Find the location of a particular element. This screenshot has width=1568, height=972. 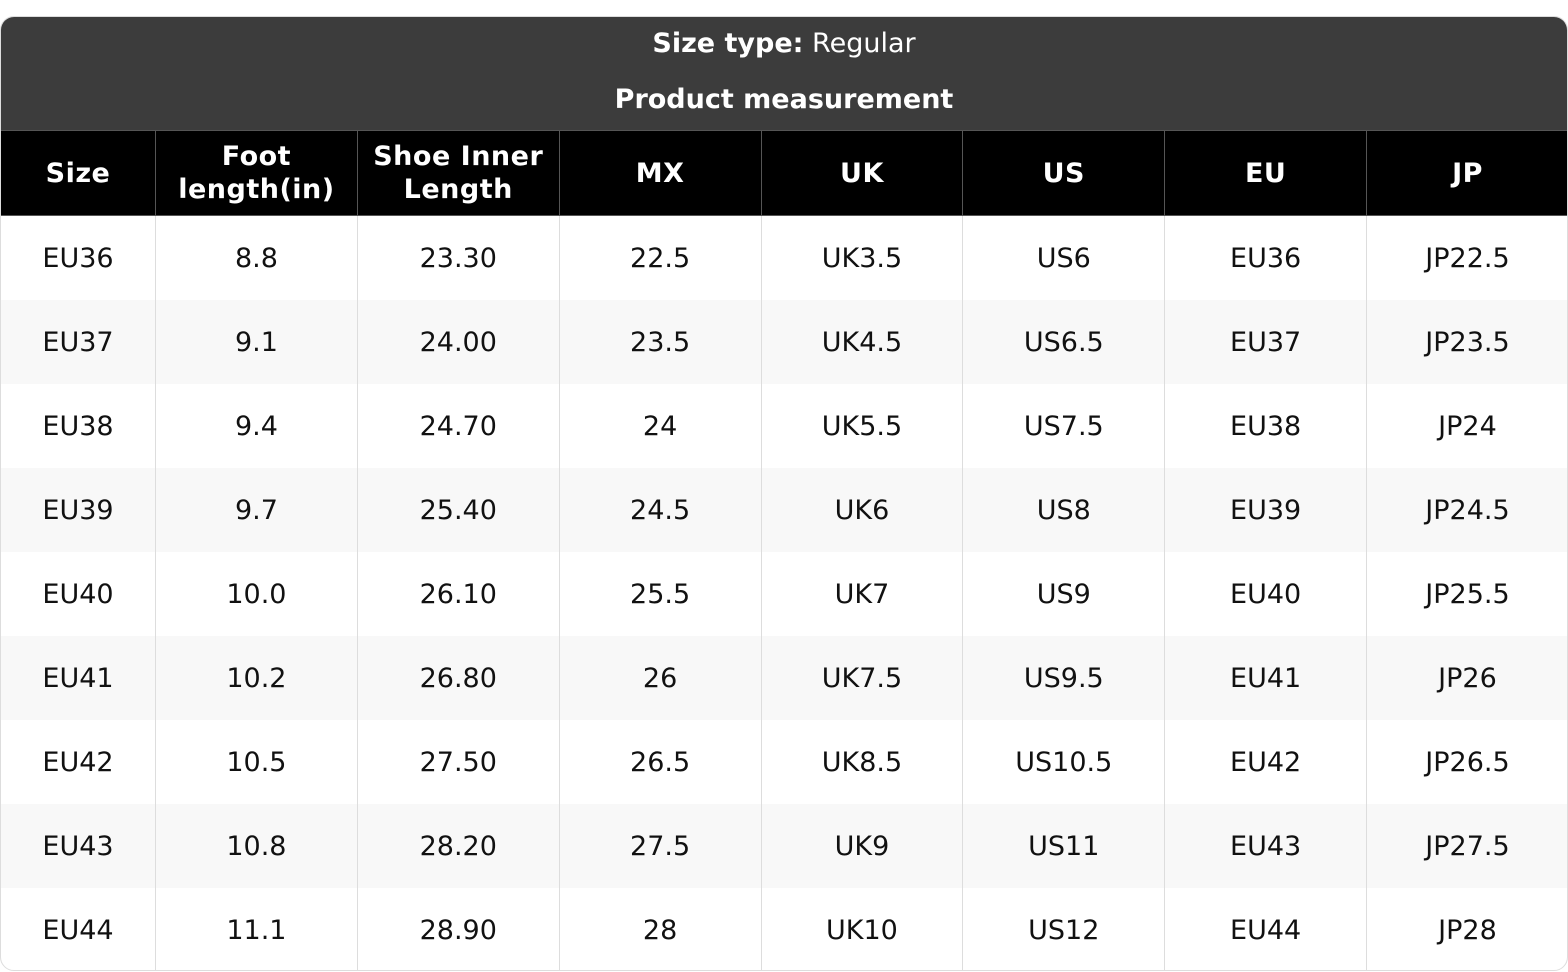

table-cell: 28.90 is located at coordinates (458, 929).